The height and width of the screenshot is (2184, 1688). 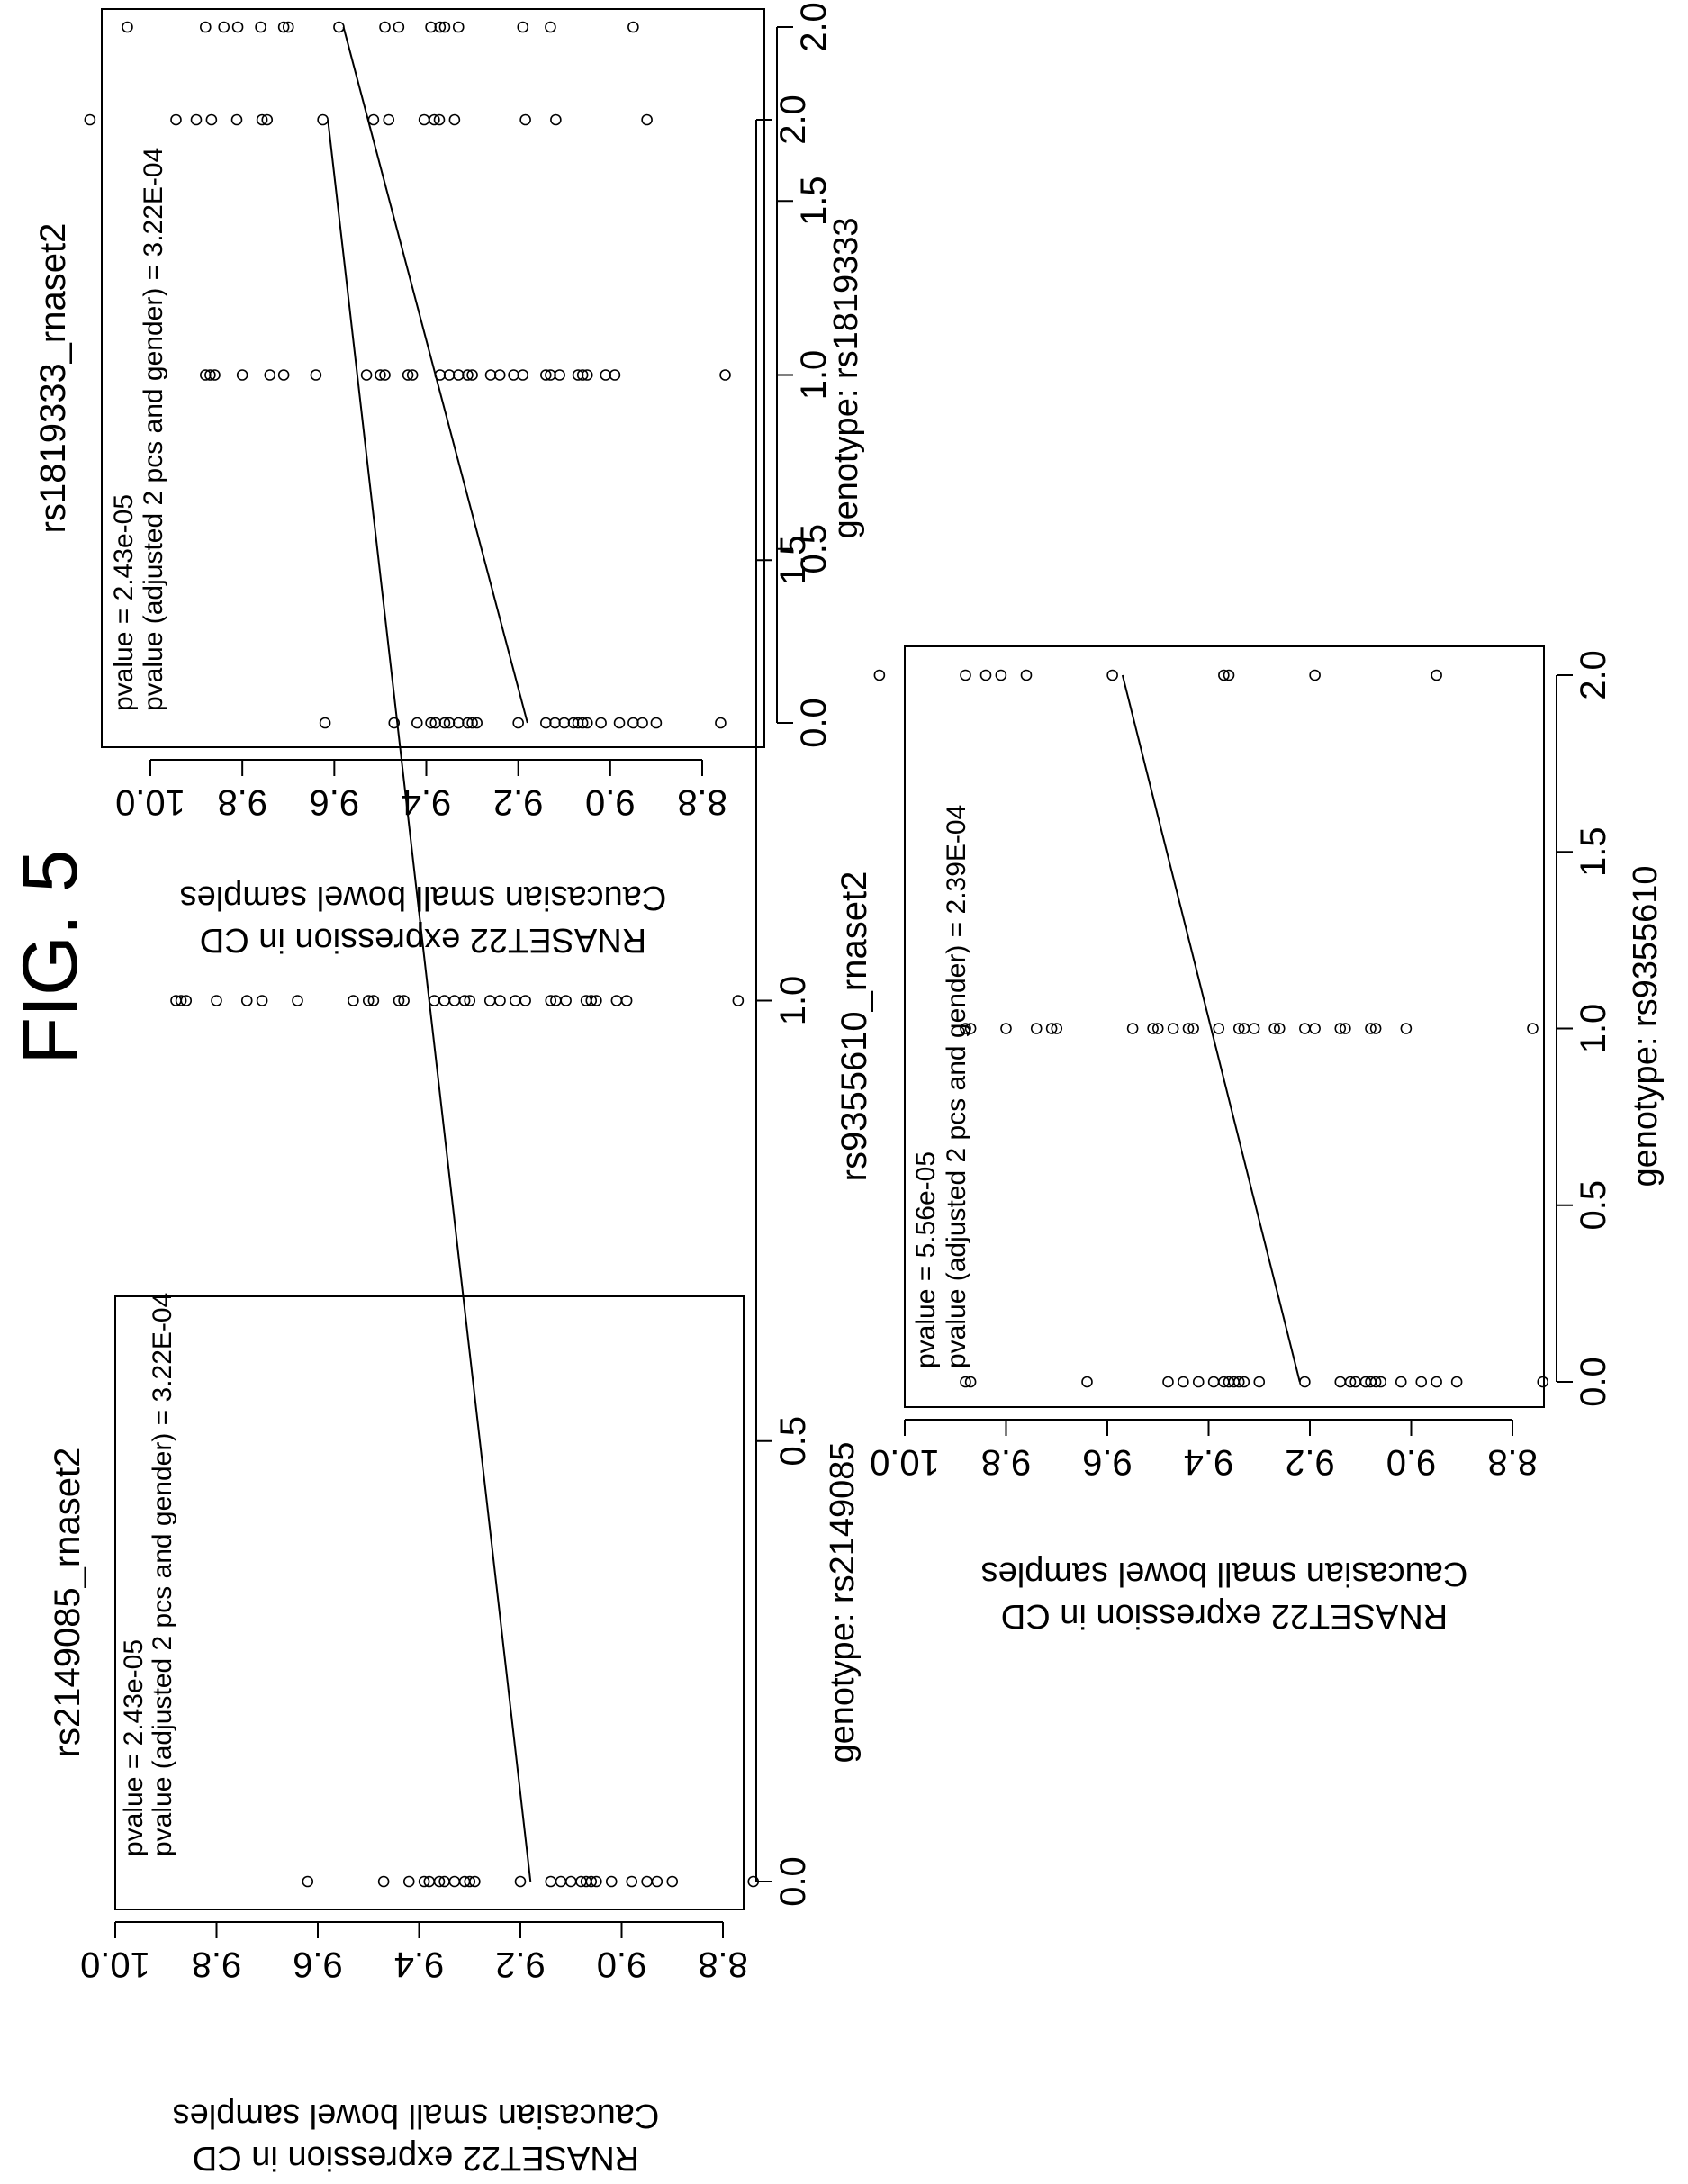 What do you see at coordinates (53, 378) in the screenshot?
I see `chart-title: rs1819333_rnaset2` at bounding box center [53, 378].